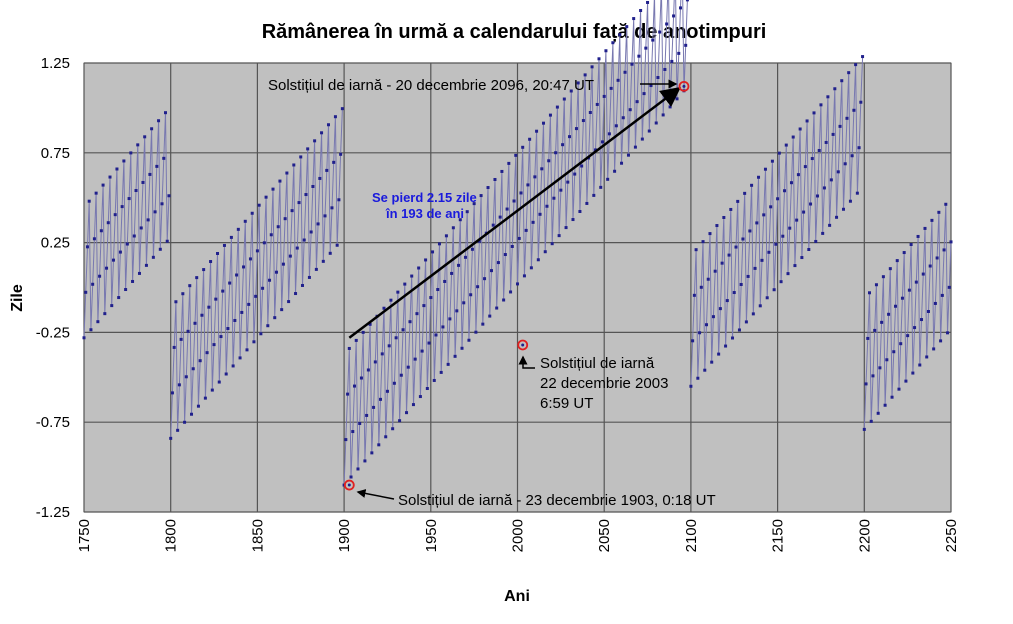 The height and width of the screenshot is (624, 1013). Describe the element at coordinates (566, 403) in the screenshot. I see `annotation-solstice-2003-line-3: 6:59 UT` at that location.